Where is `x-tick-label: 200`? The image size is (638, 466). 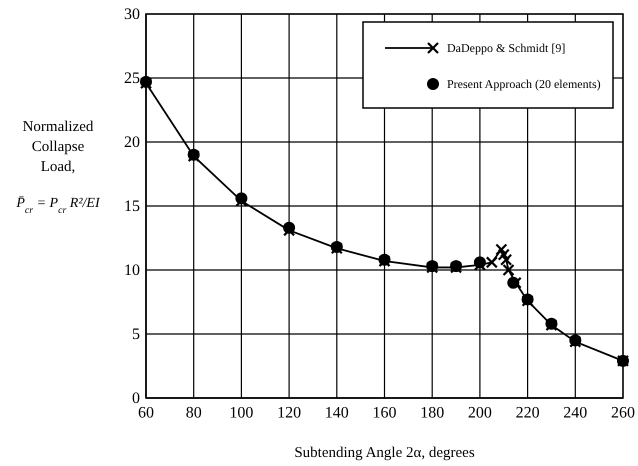 x-tick-label: 200 is located at coordinates (480, 413).